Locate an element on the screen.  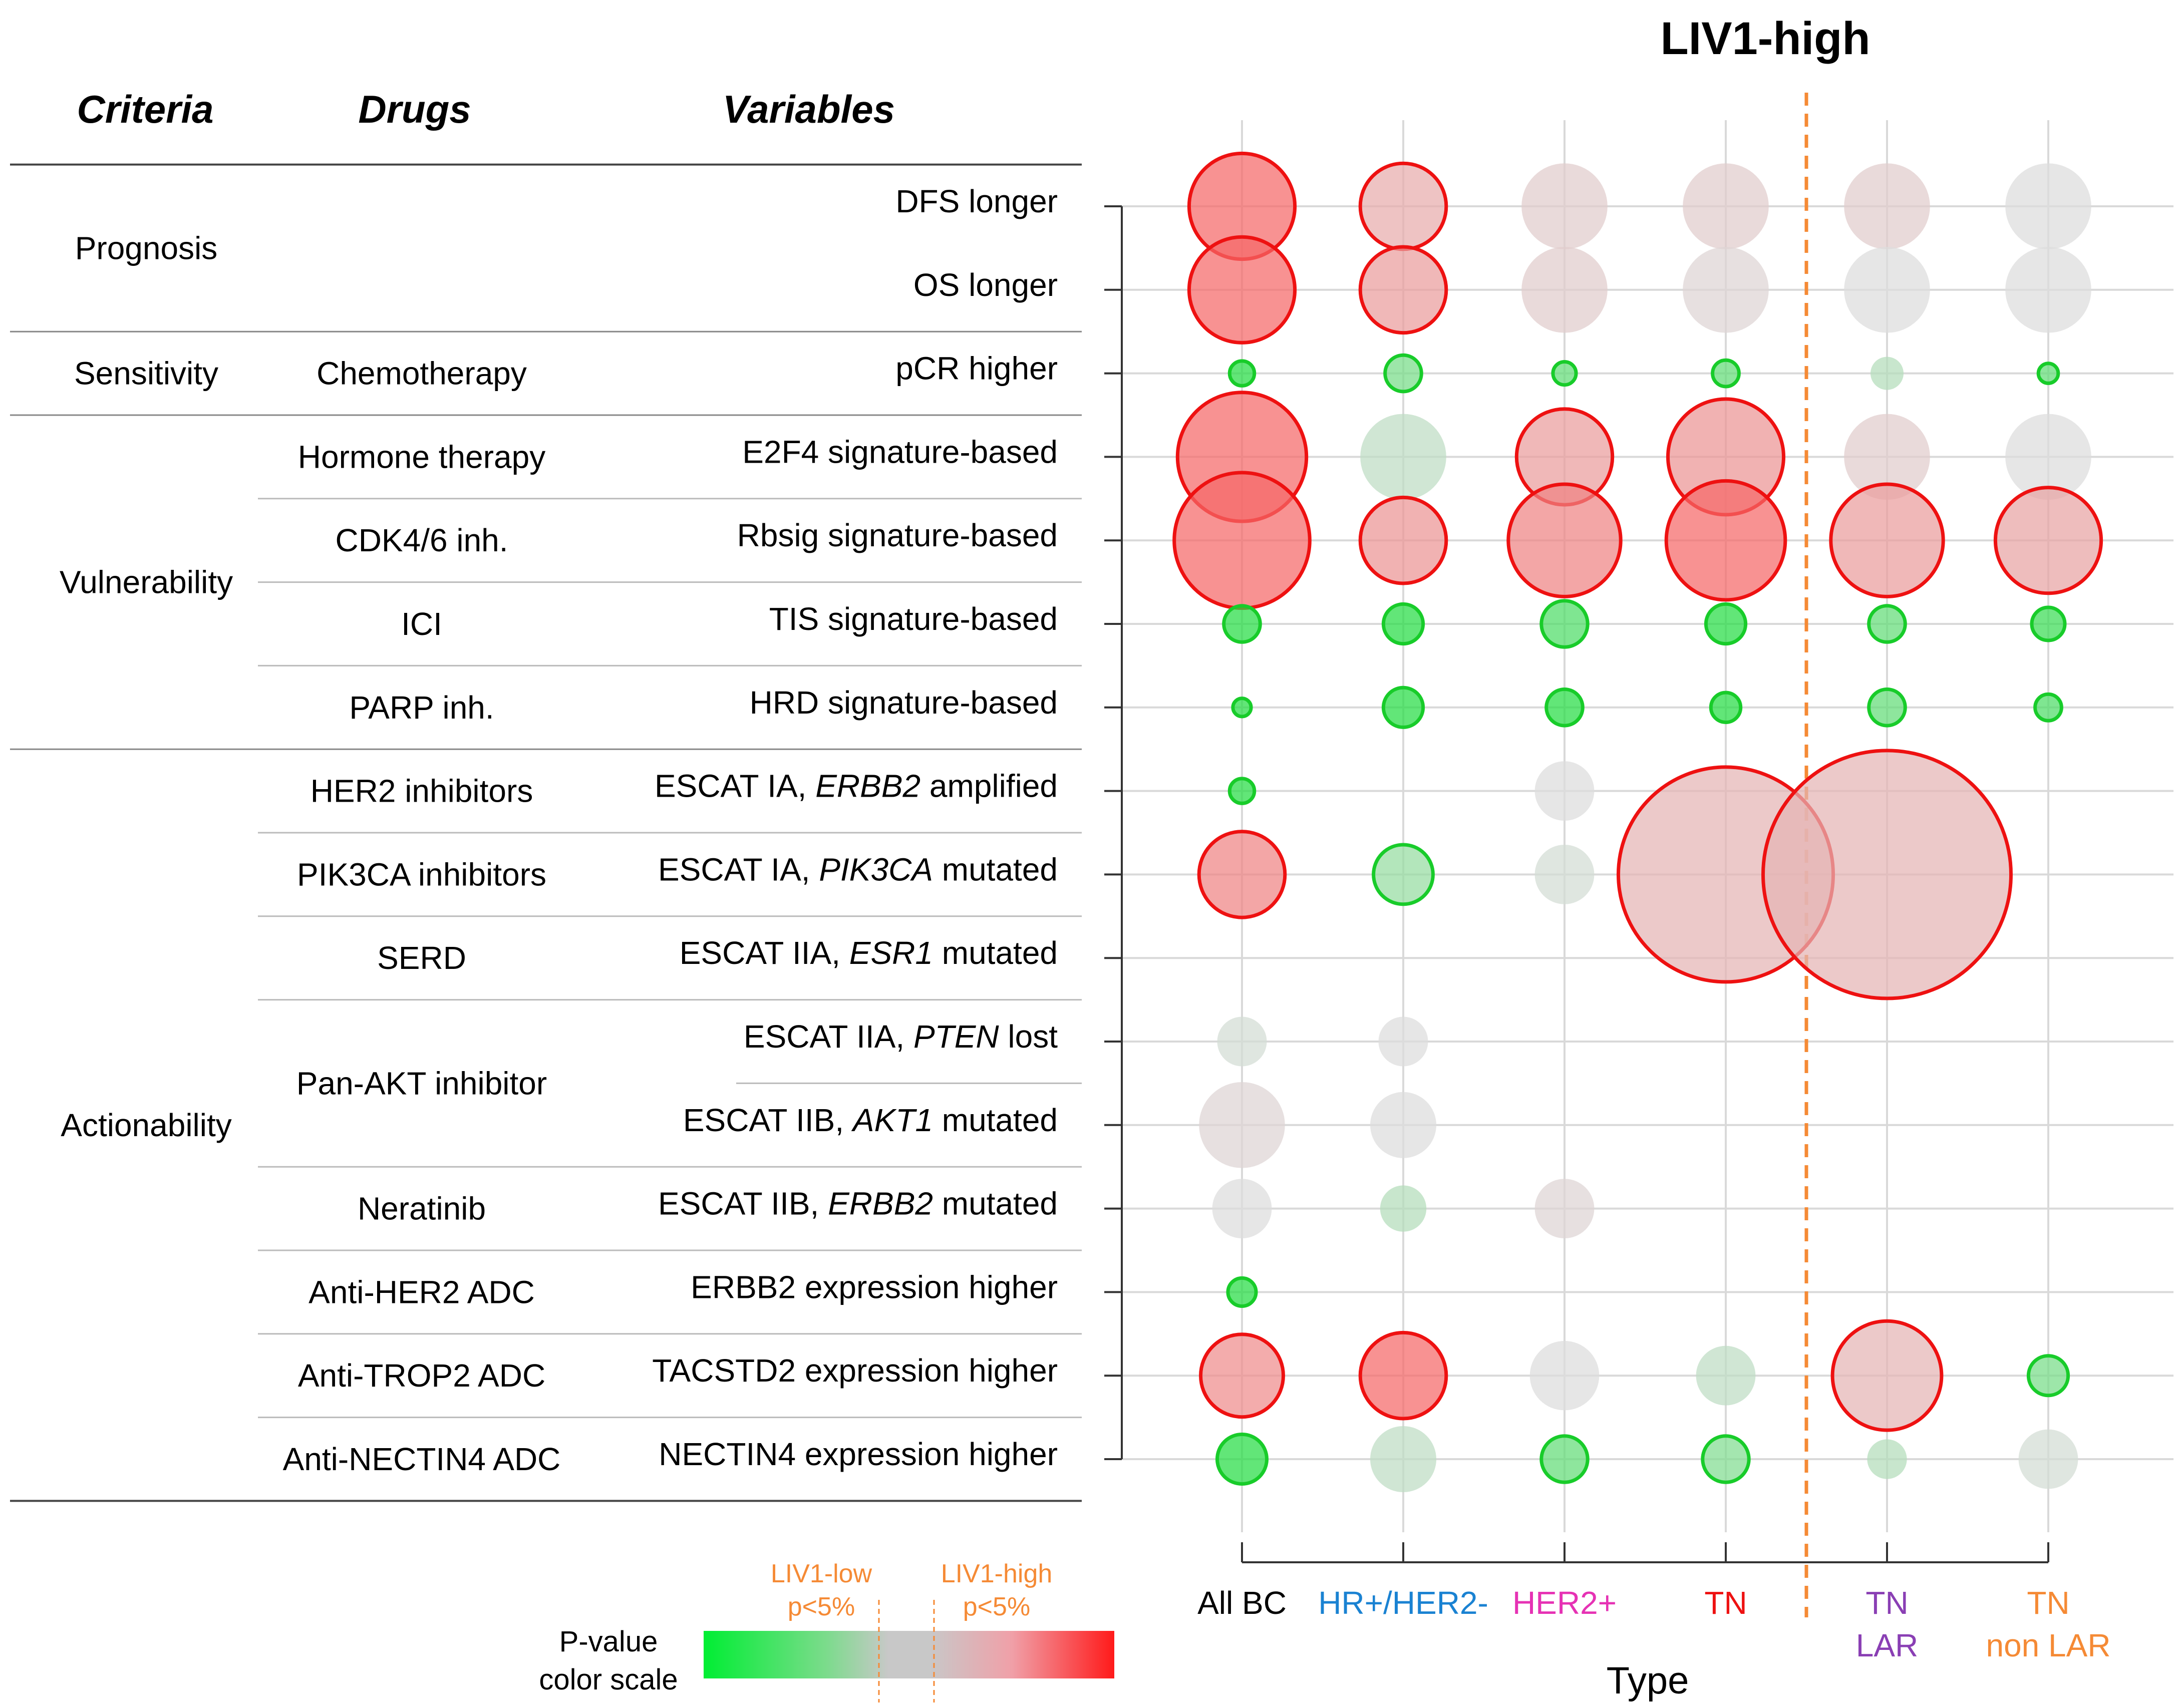
label-part: Anti-TROP2 ADC is located at coordinates (422, 1375).